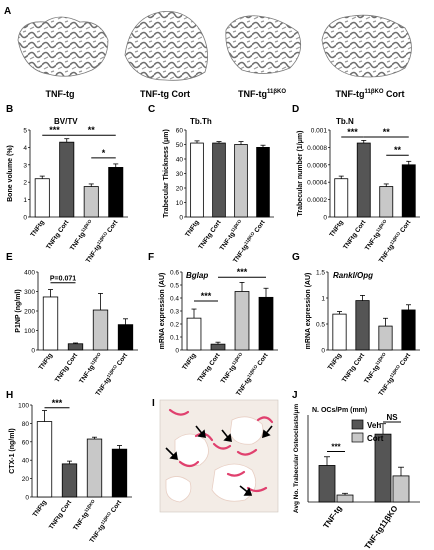 This screenshot has width=434, height=550. I want to click on y-tick-label: 5, so click(25, 131).